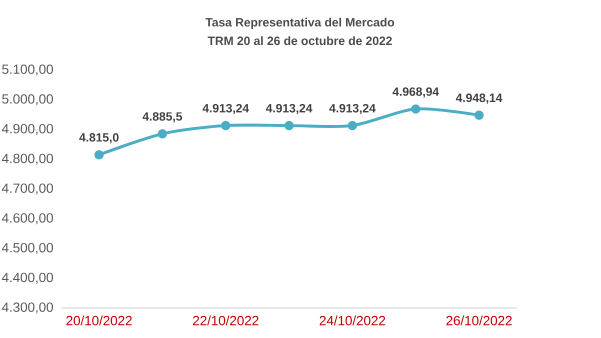  I want to click on data-label: 4.948,14, so click(479, 99).